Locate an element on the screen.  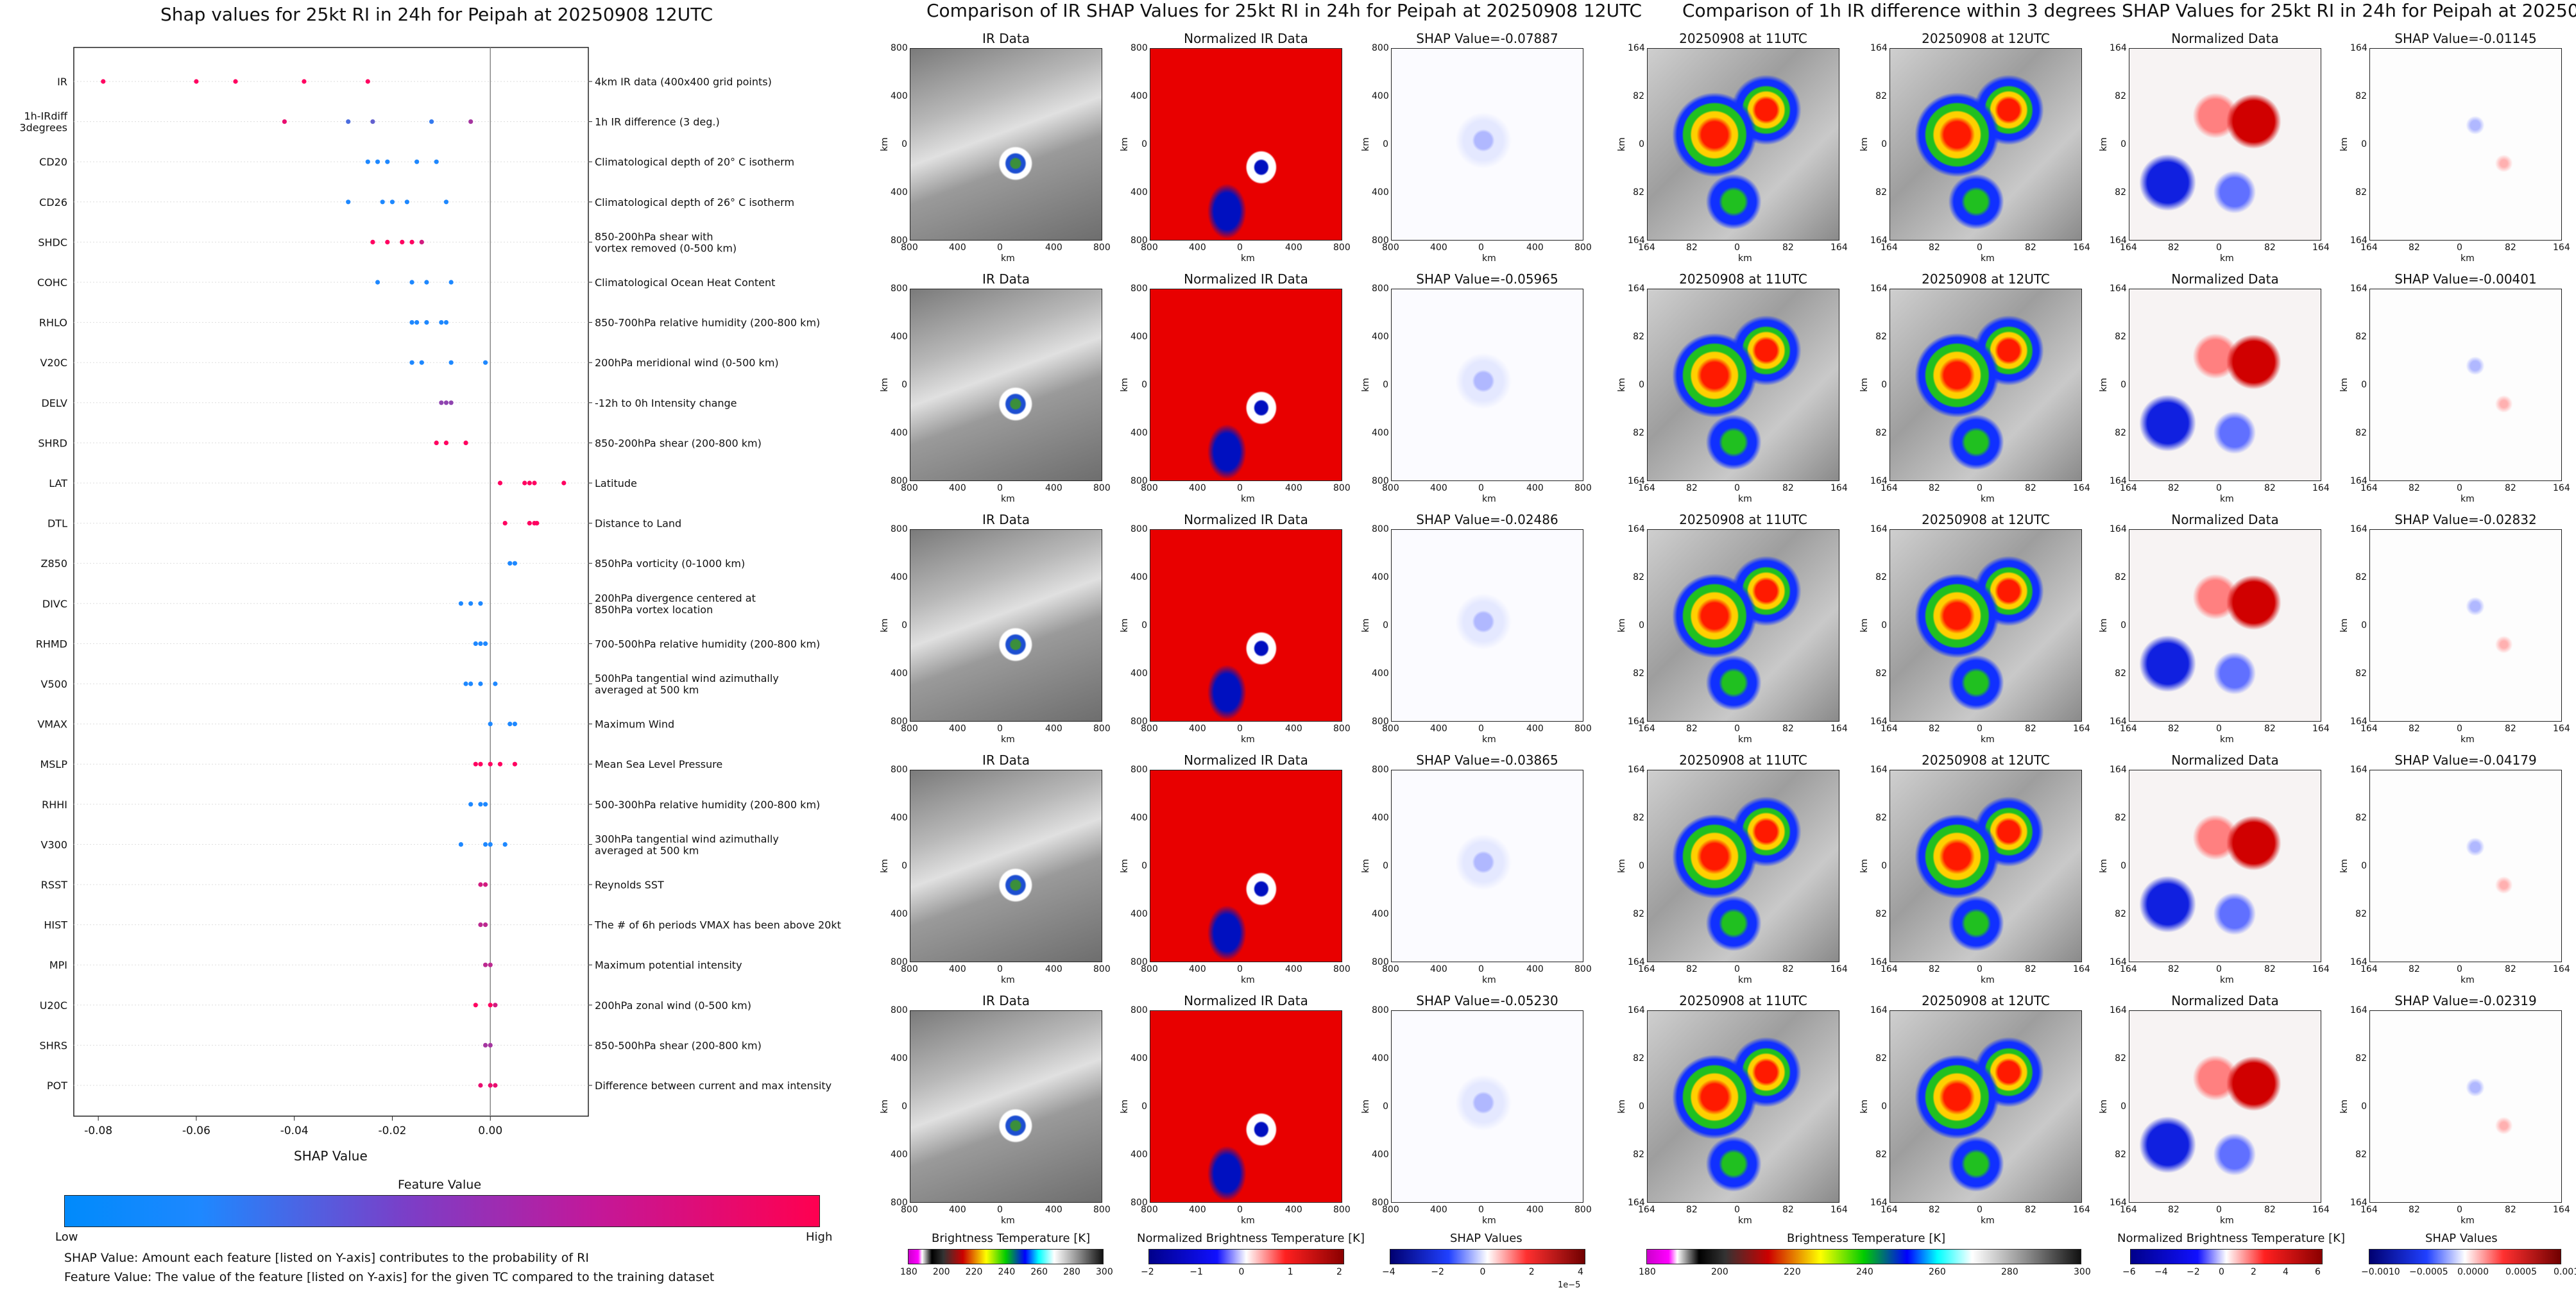
feature-code-label: SHDC is located at coordinates (53, 242).